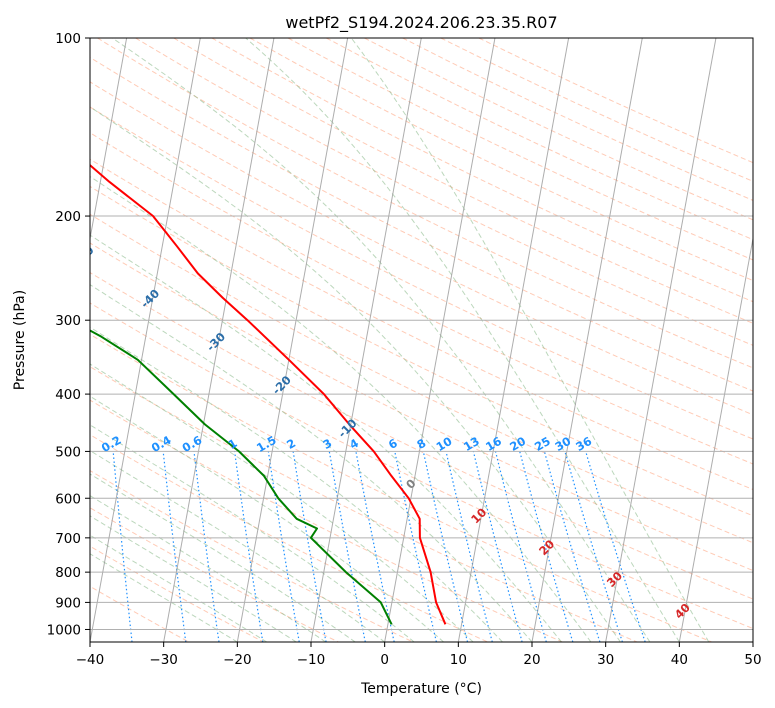 The width and height of the screenshot is (775, 708). What do you see at coordinates (68, 39) in the screenshot?
I see `y-tick-label: 100` at bounding box center [68, 39].